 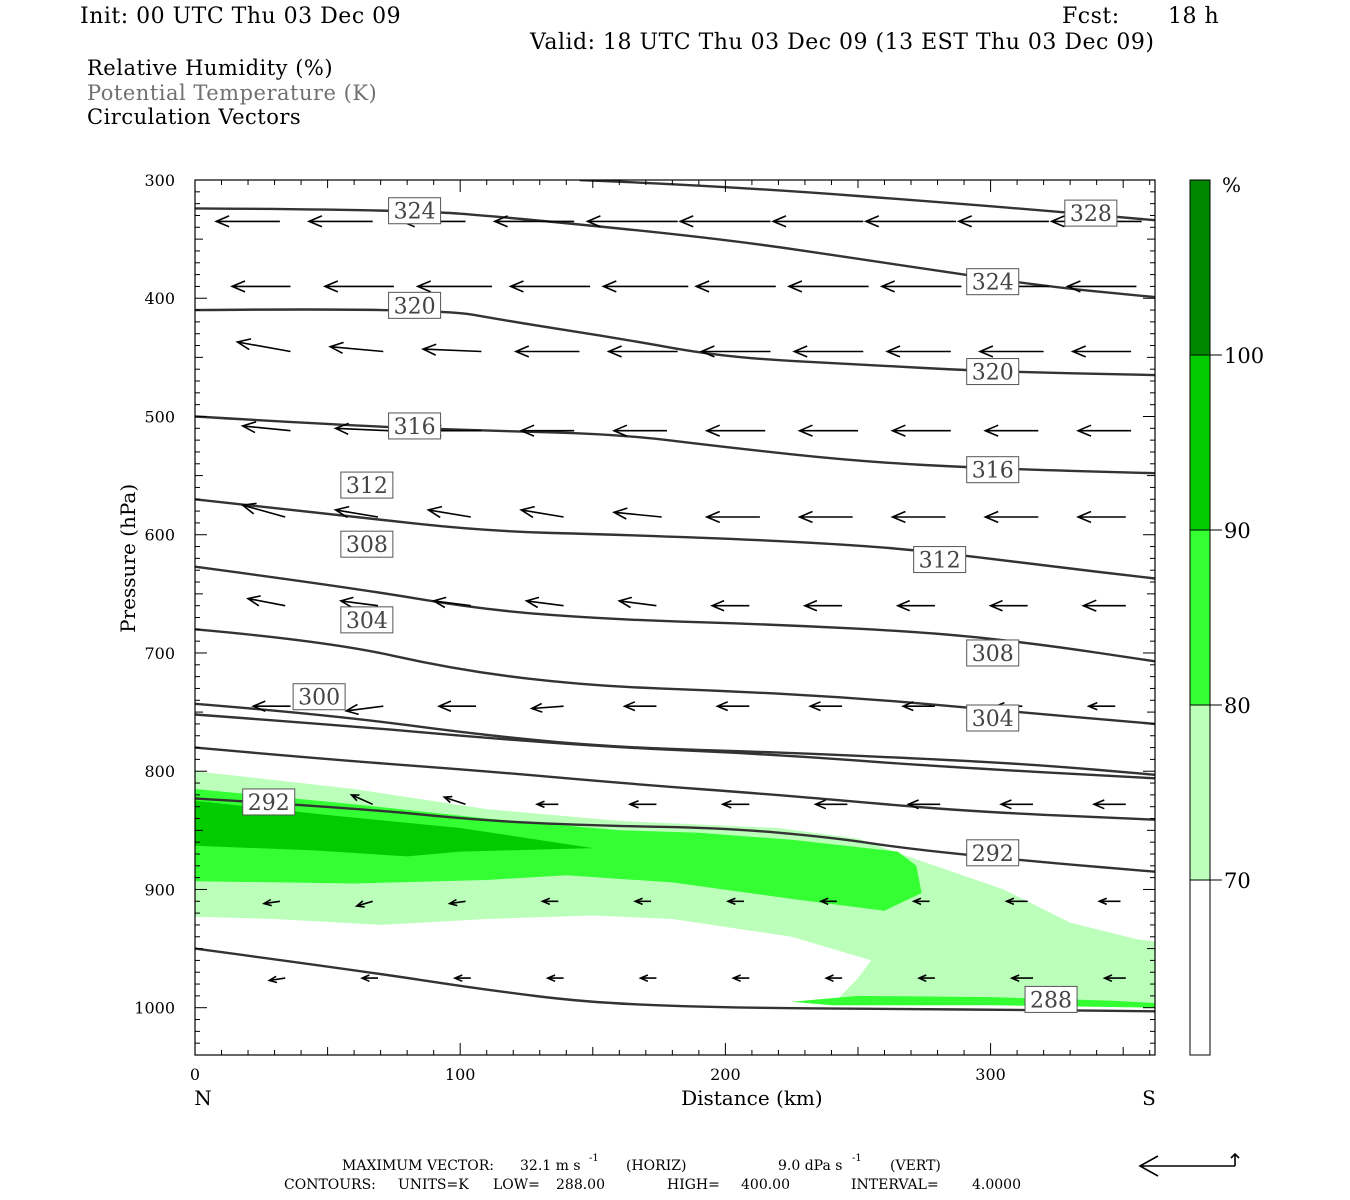 What do you see at coordinates (730, 605) in the screenshot?
I see `vector-arrow-r5-c5` at bounding box center [730, 605].